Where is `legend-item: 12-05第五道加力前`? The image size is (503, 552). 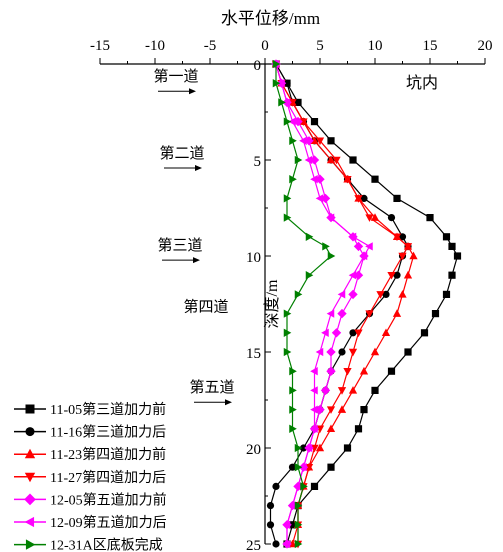
legend-item: 12-05第五道加力前 is located at coordinates (90, 499).